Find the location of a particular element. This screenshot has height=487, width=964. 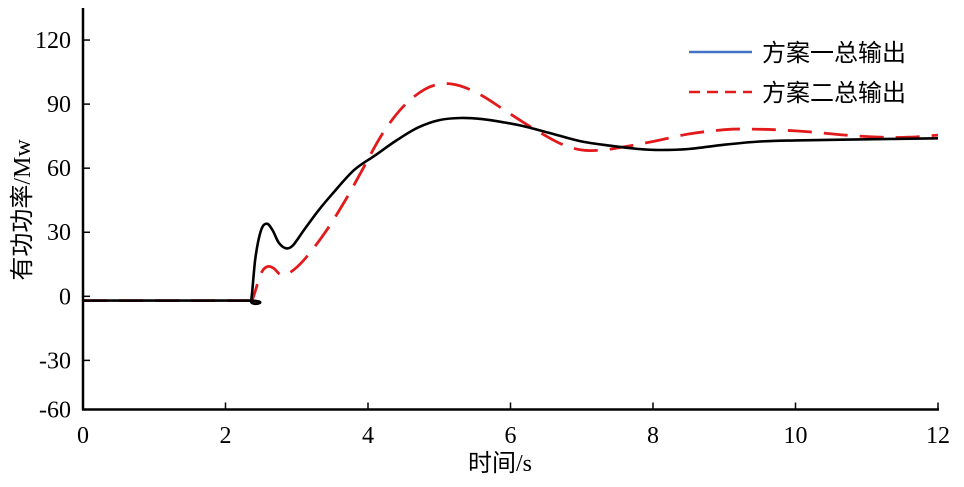

x-tick-label: 0 is located at coordinates (83, 436).